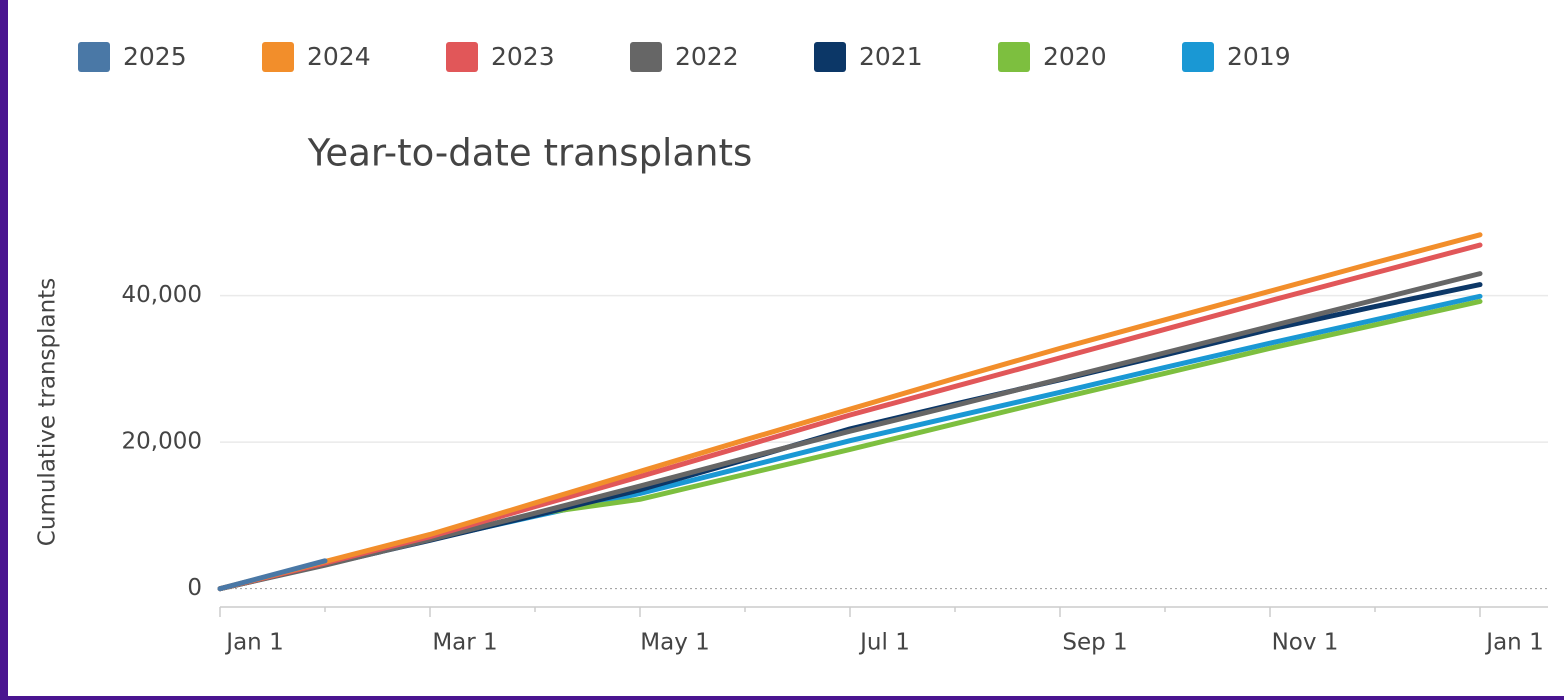 Image resolution: width=1564 pixels, height=700 pixels. Describe the element at coordinates (339, 56) in the screenshot. I see `legend-label: 2024` at that location.